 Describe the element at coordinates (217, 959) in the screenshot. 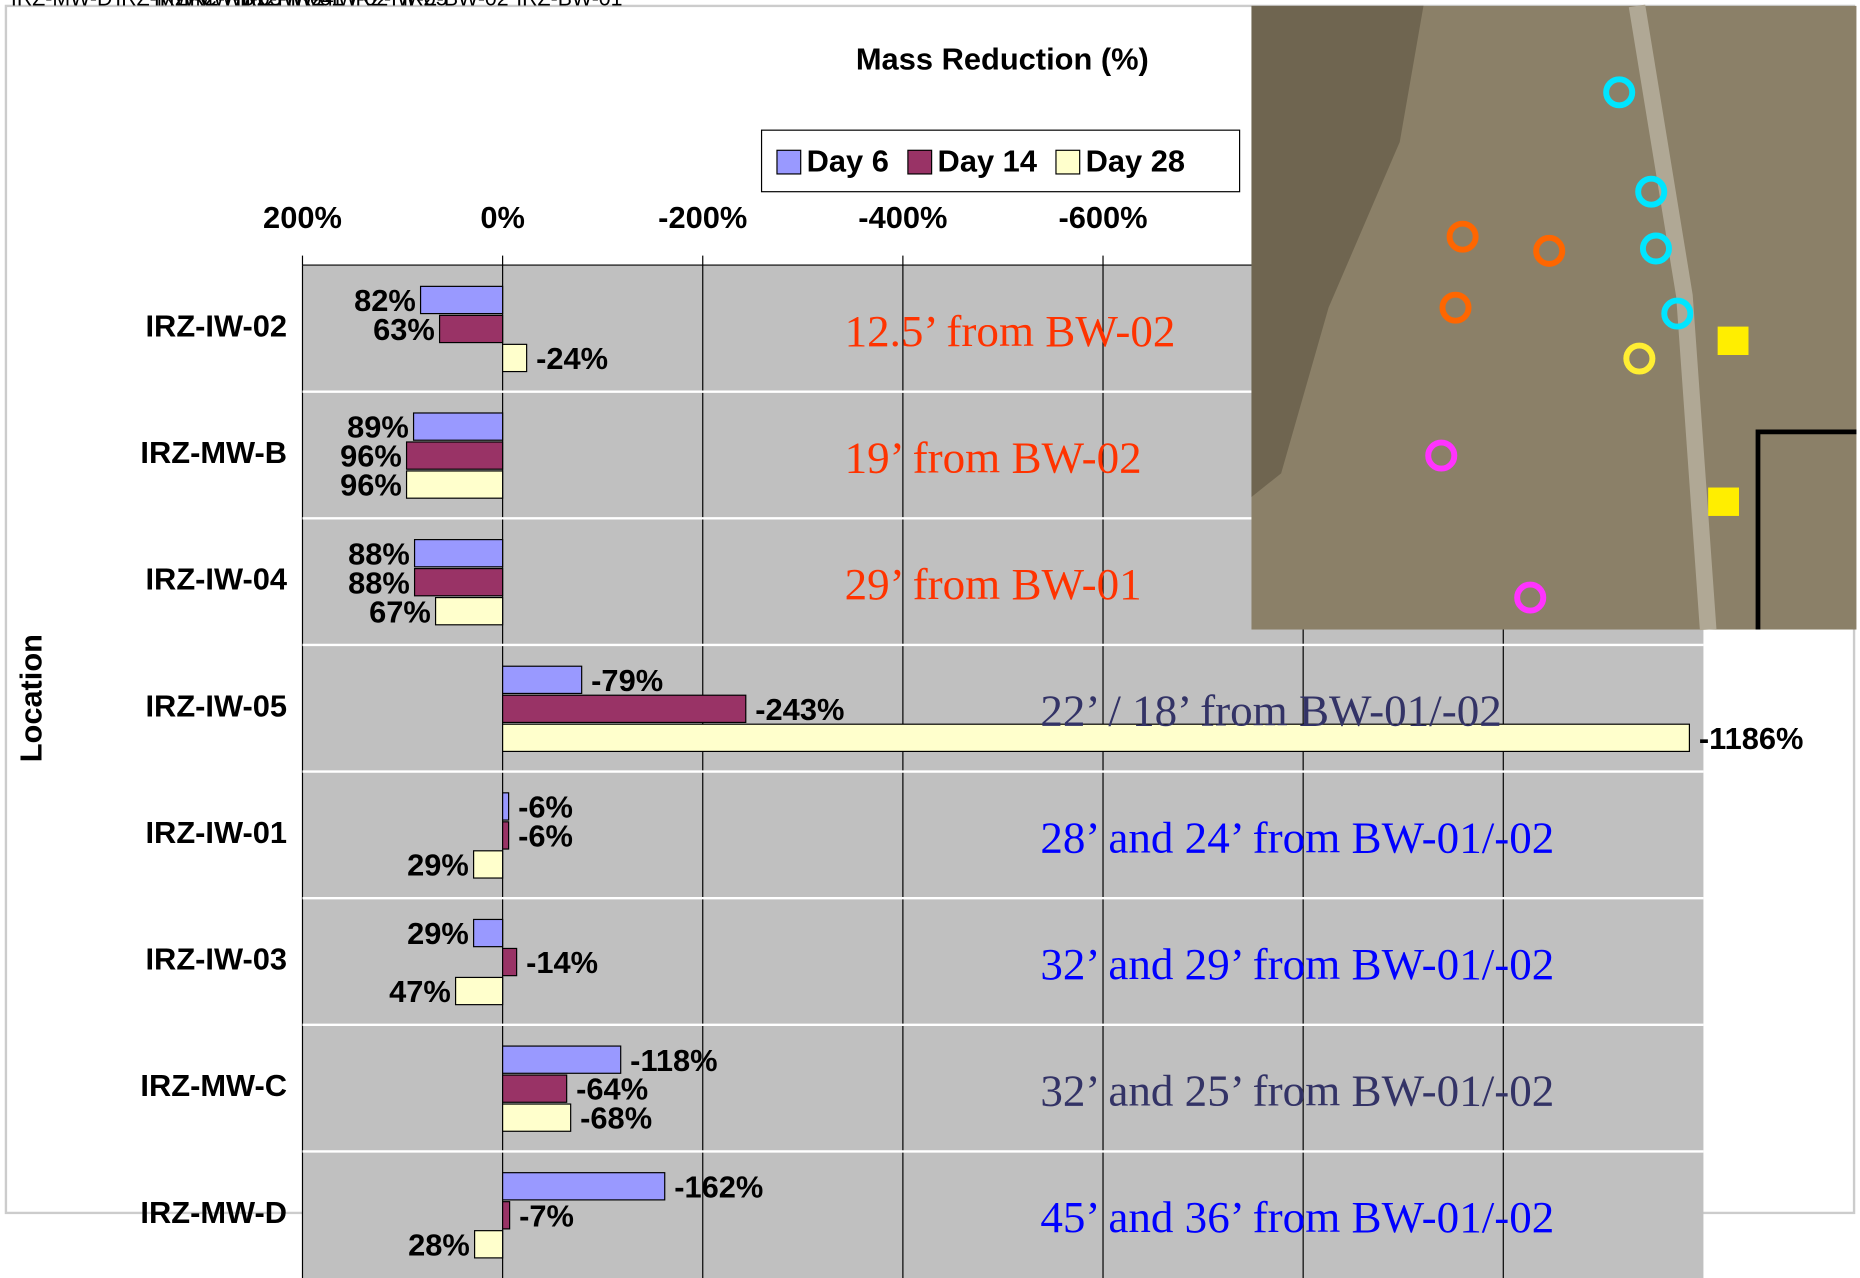

I see `y-tick-label: IRZ-IW-03` at that location.